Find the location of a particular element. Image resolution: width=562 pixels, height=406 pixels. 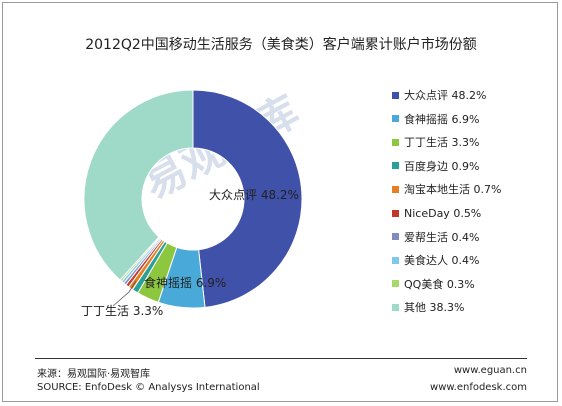

legend-item: 大众点评 48.2% is located at coordinates (439, 95).